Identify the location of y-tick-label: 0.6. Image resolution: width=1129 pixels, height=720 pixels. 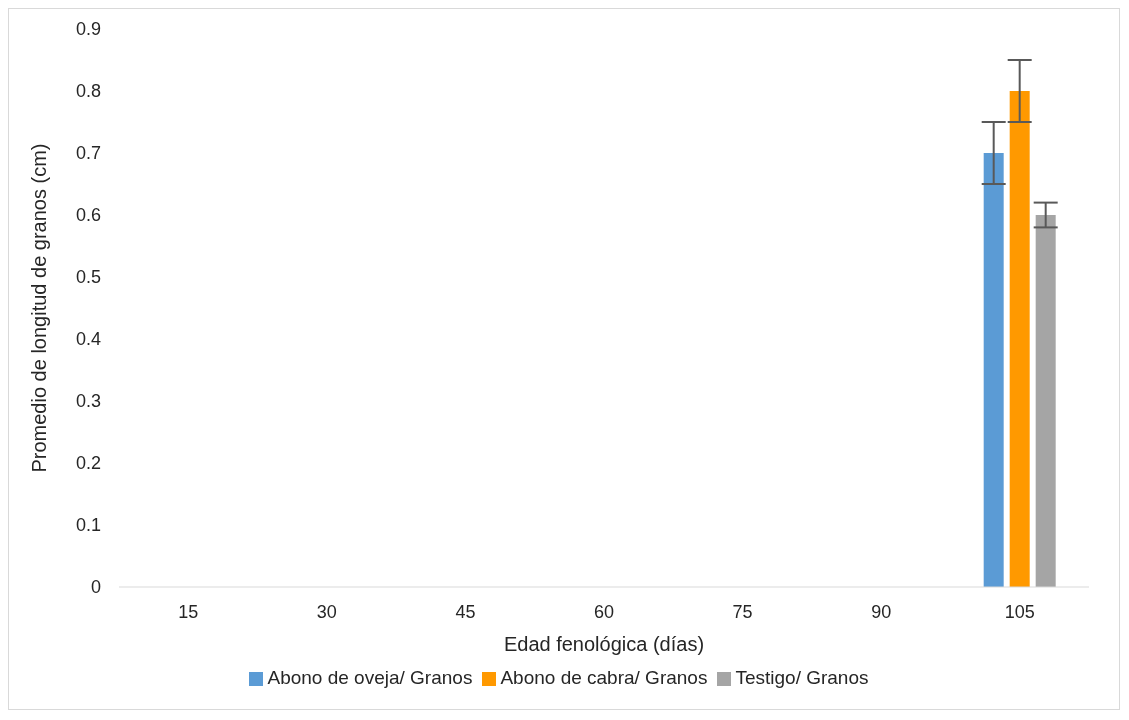
(88, 215).